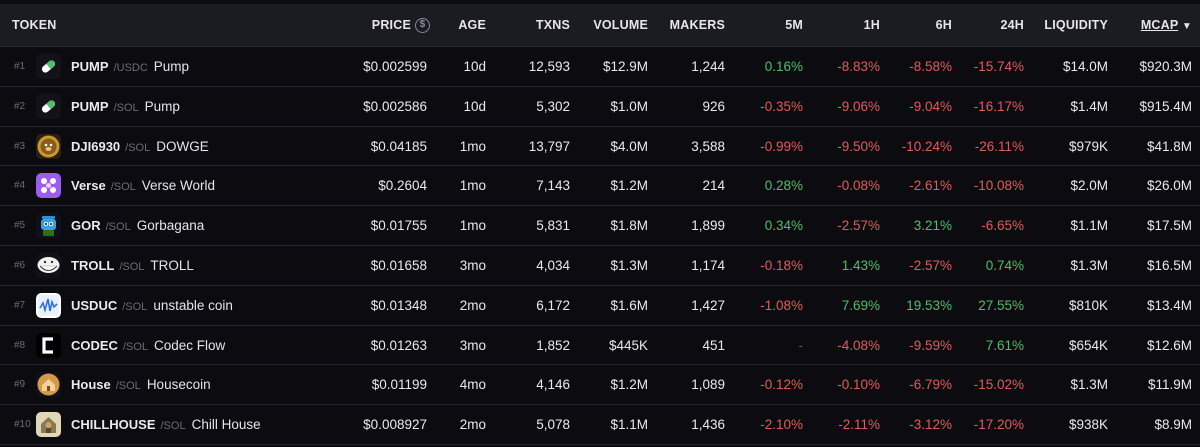  What do you see at coordinates (859, 425) in the screenshot?
I see `change-1h-cell: -2.11%` at bounding box center [859, 425].